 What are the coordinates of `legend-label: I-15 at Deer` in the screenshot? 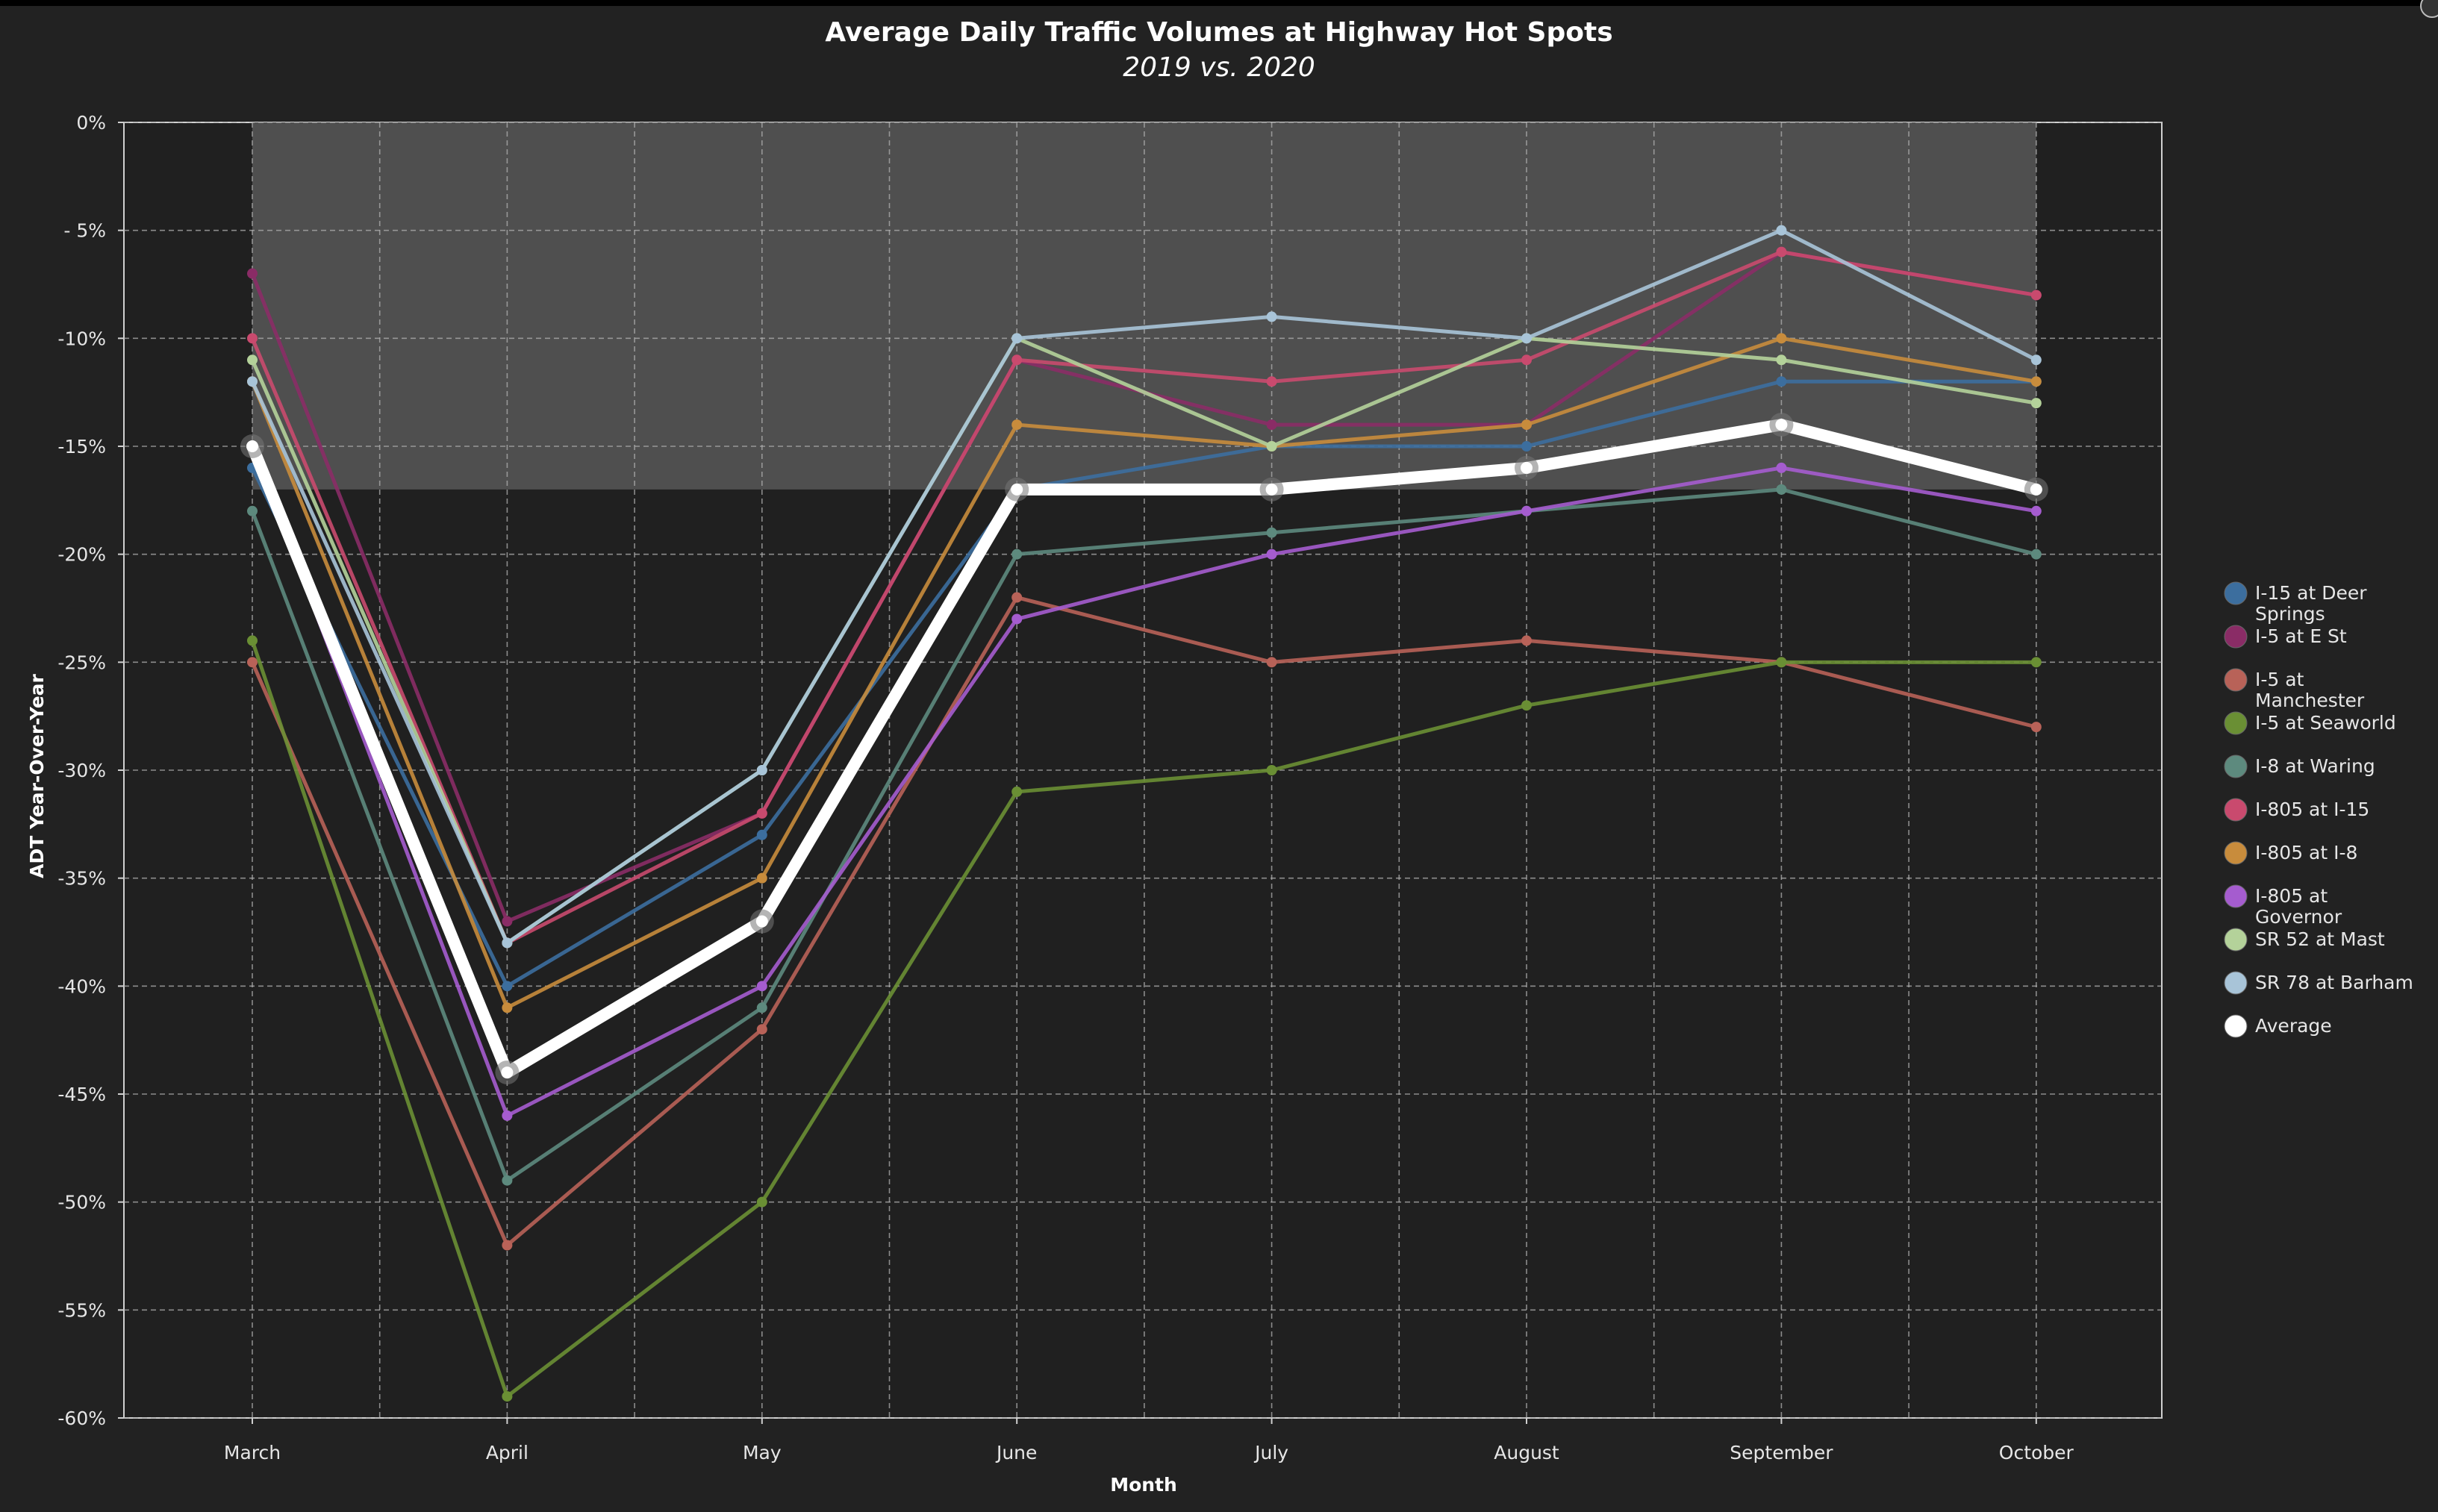 It's located at (2311, 593).